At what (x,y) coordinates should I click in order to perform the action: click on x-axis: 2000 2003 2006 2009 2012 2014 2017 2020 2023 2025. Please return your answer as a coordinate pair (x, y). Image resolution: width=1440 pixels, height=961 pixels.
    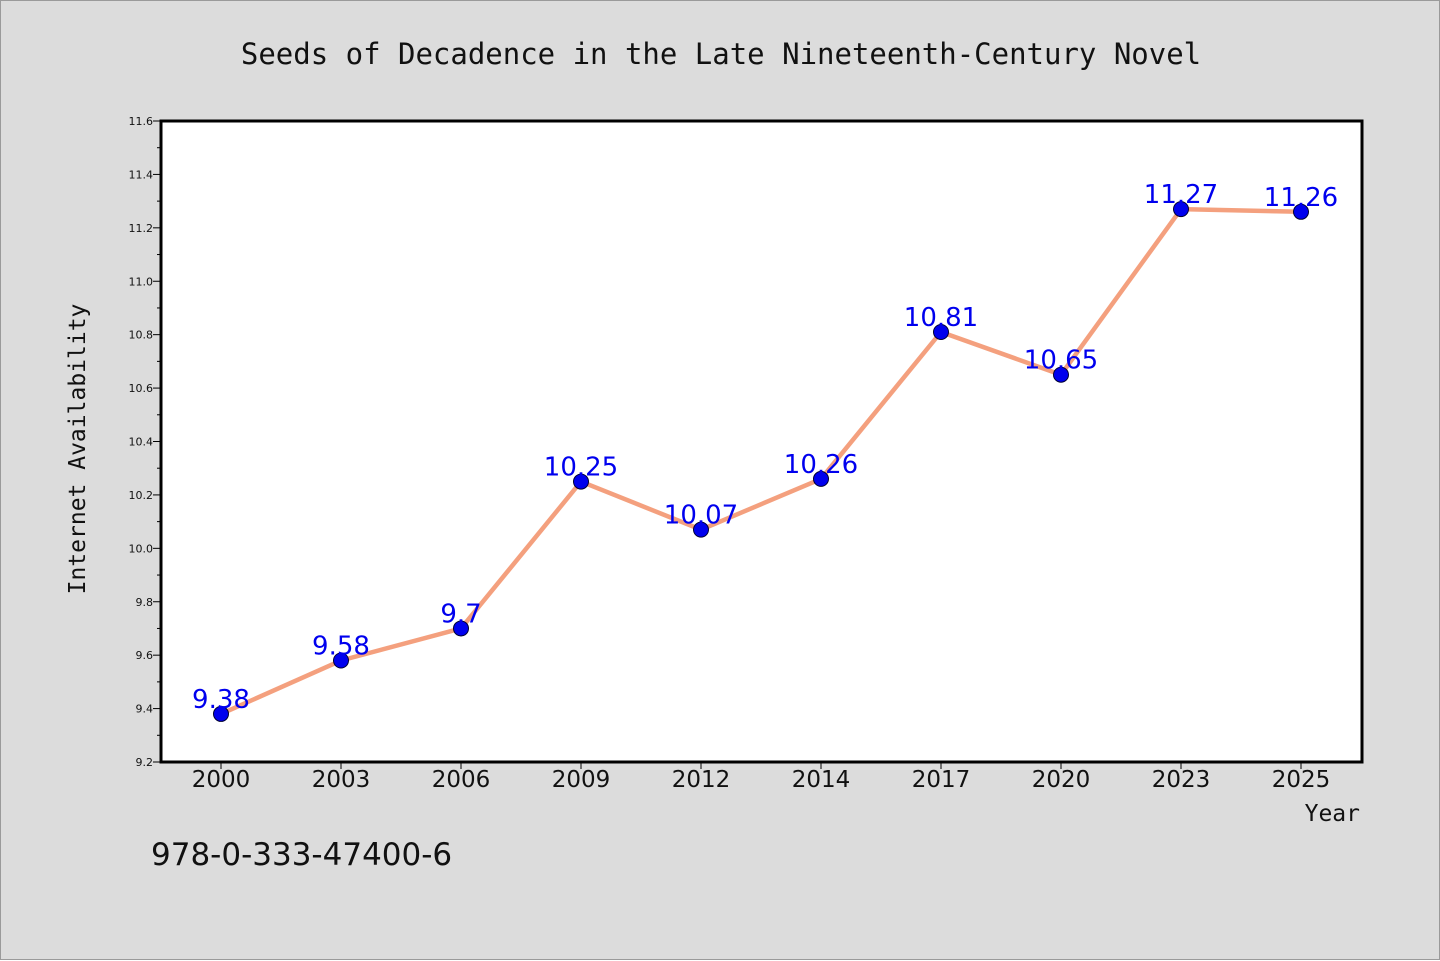
    Looking at the image, I should click on (761, 777).